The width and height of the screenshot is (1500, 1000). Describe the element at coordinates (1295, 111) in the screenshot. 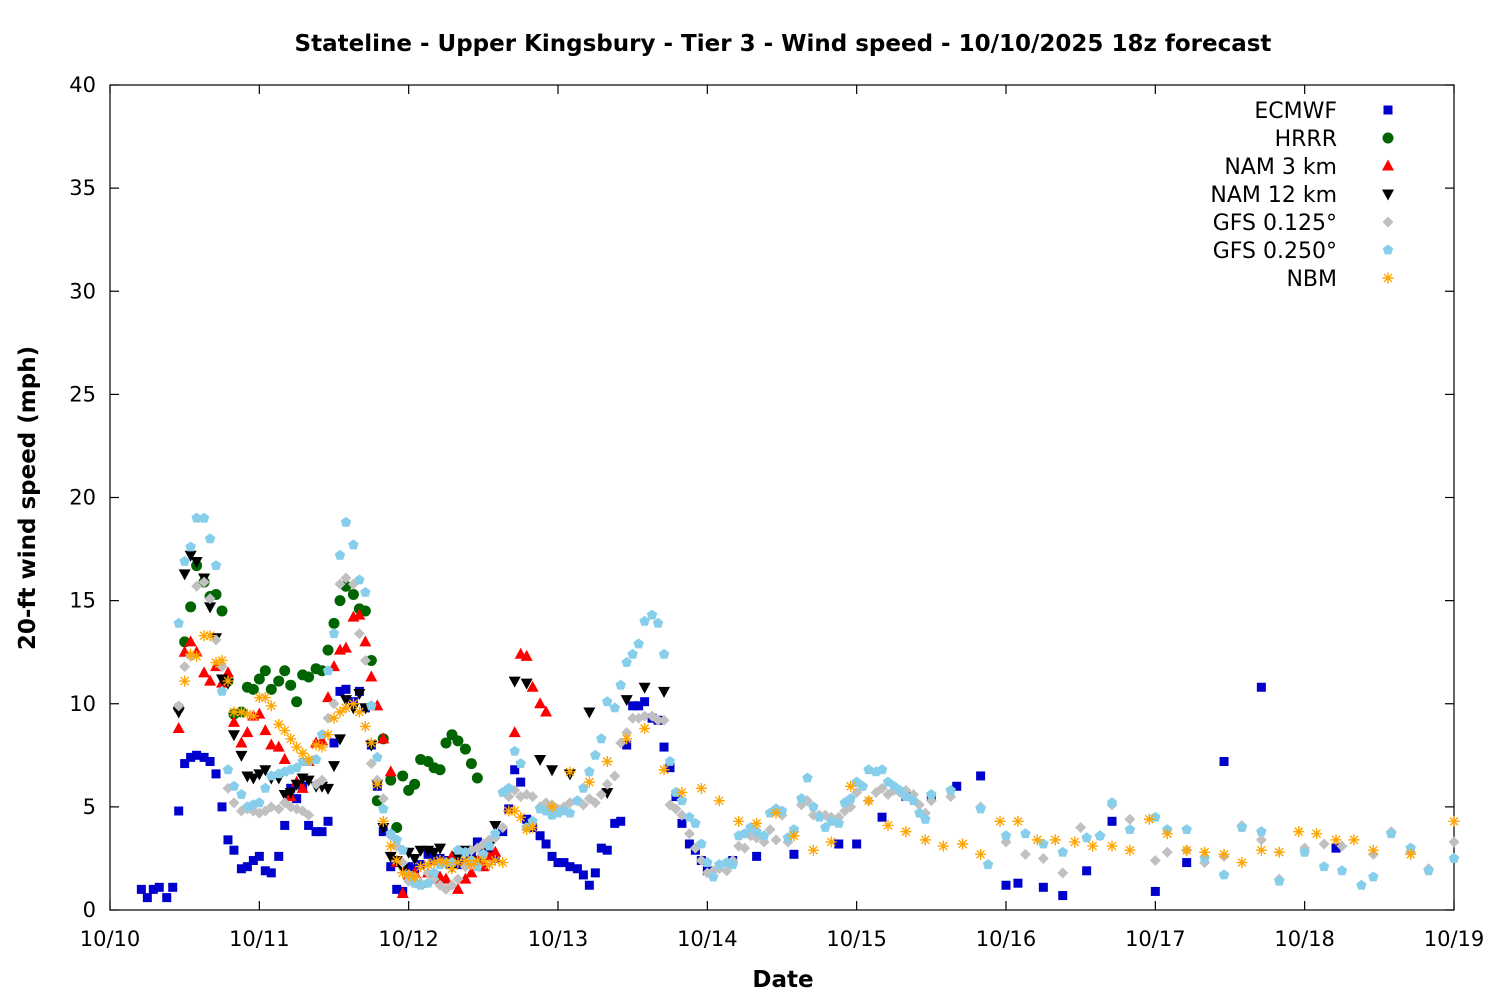

I see `legend-label: ECMWF` at that location.